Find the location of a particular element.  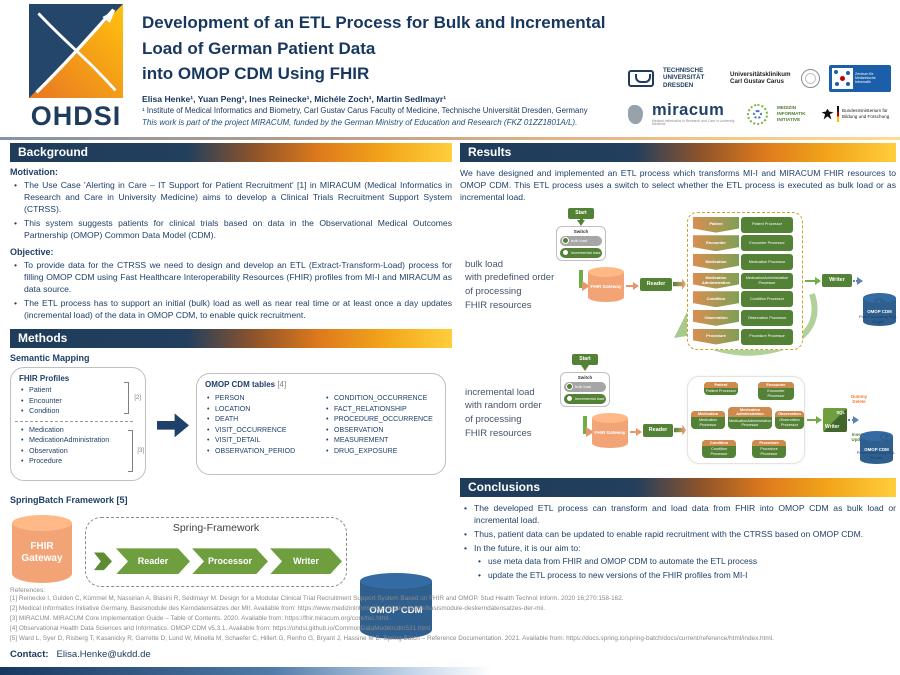

poster-title-line2: into OMOP CDM Using FHIR is located at coordinates (256, 73).